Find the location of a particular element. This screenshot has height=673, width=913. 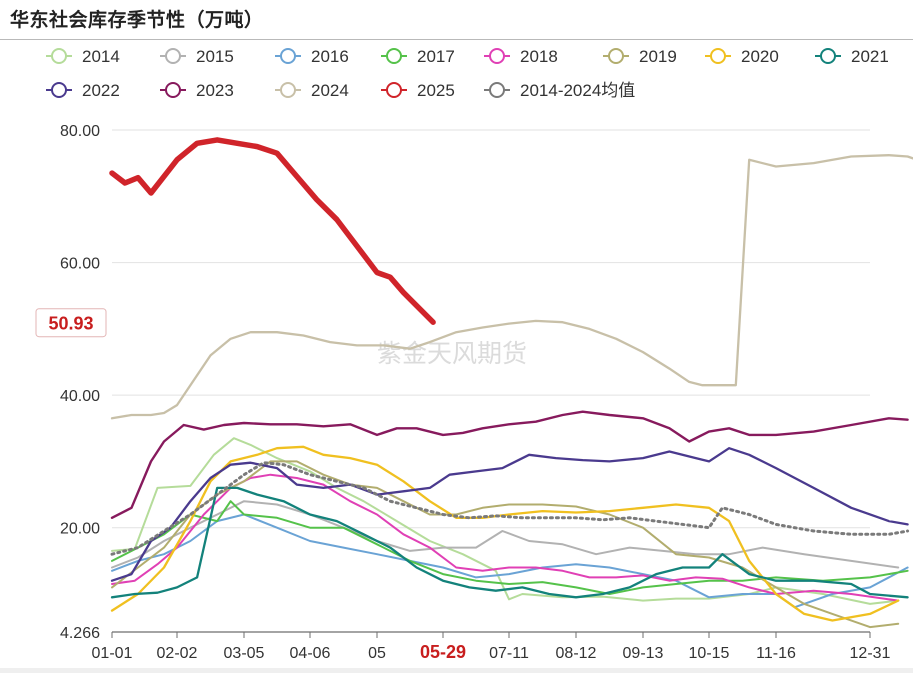

title-divider is located at coordinates (456, 39).